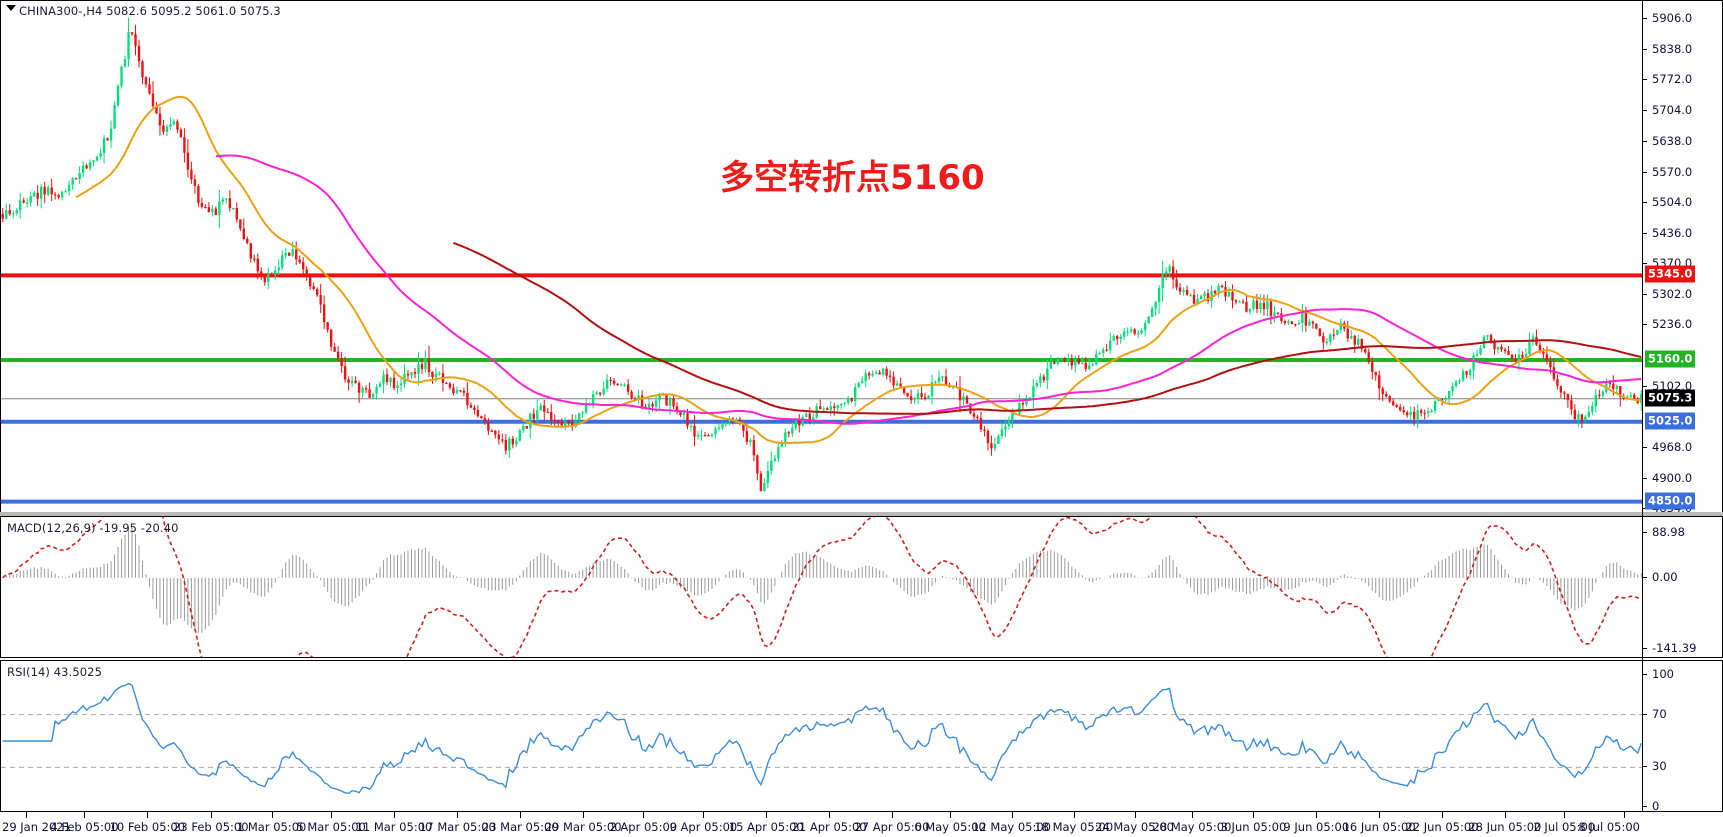  What do you see at coordinates (520, 827) in the screenshot?
I see `time-axis-tick: 23 Mar 05:00` at bounding box center [520, 827].